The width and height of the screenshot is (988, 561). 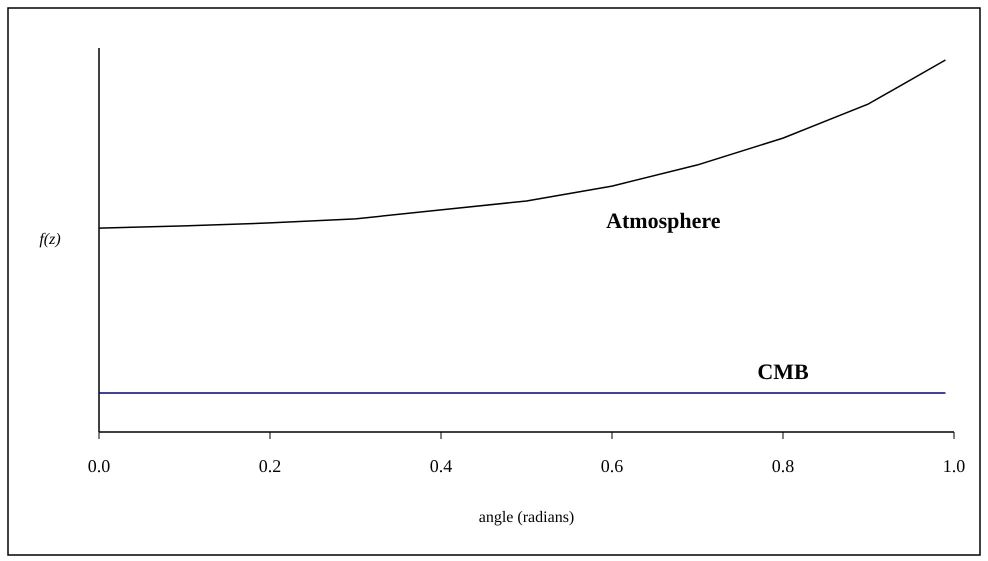 I want to click on x-tick-label: 0.8, so click(x=783, y=466).